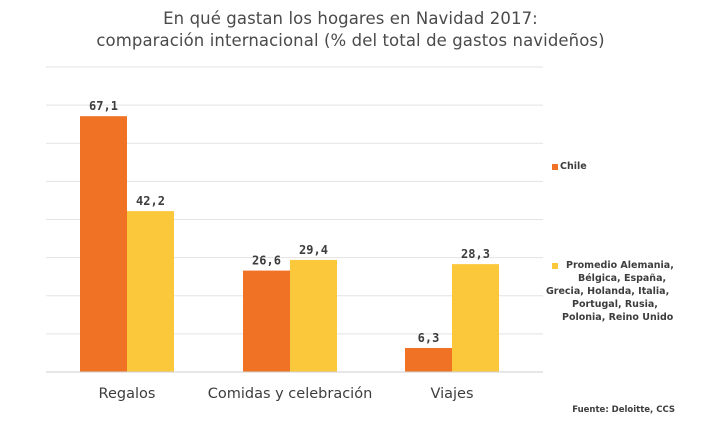  What do you see at coordinates (150, 201) in the screenshot?
I see `data-label: 42,2` at bounding box center [150, 201].